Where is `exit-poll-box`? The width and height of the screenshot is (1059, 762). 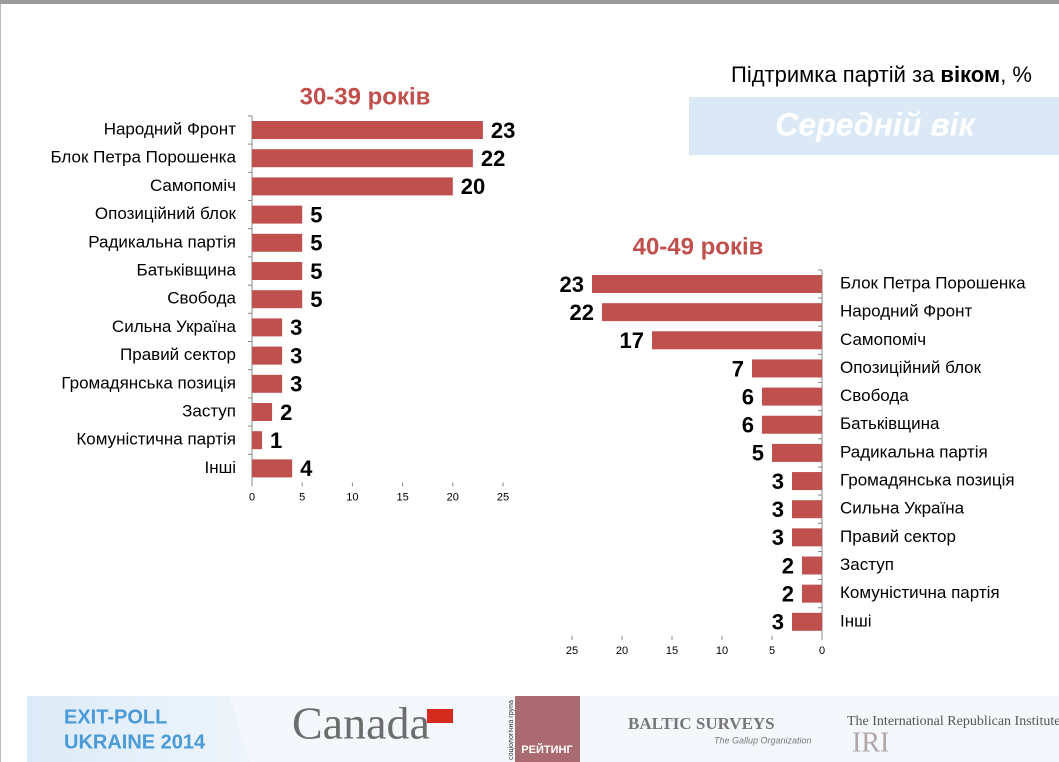
exit-poll-box is located at coordinates (138, 729).